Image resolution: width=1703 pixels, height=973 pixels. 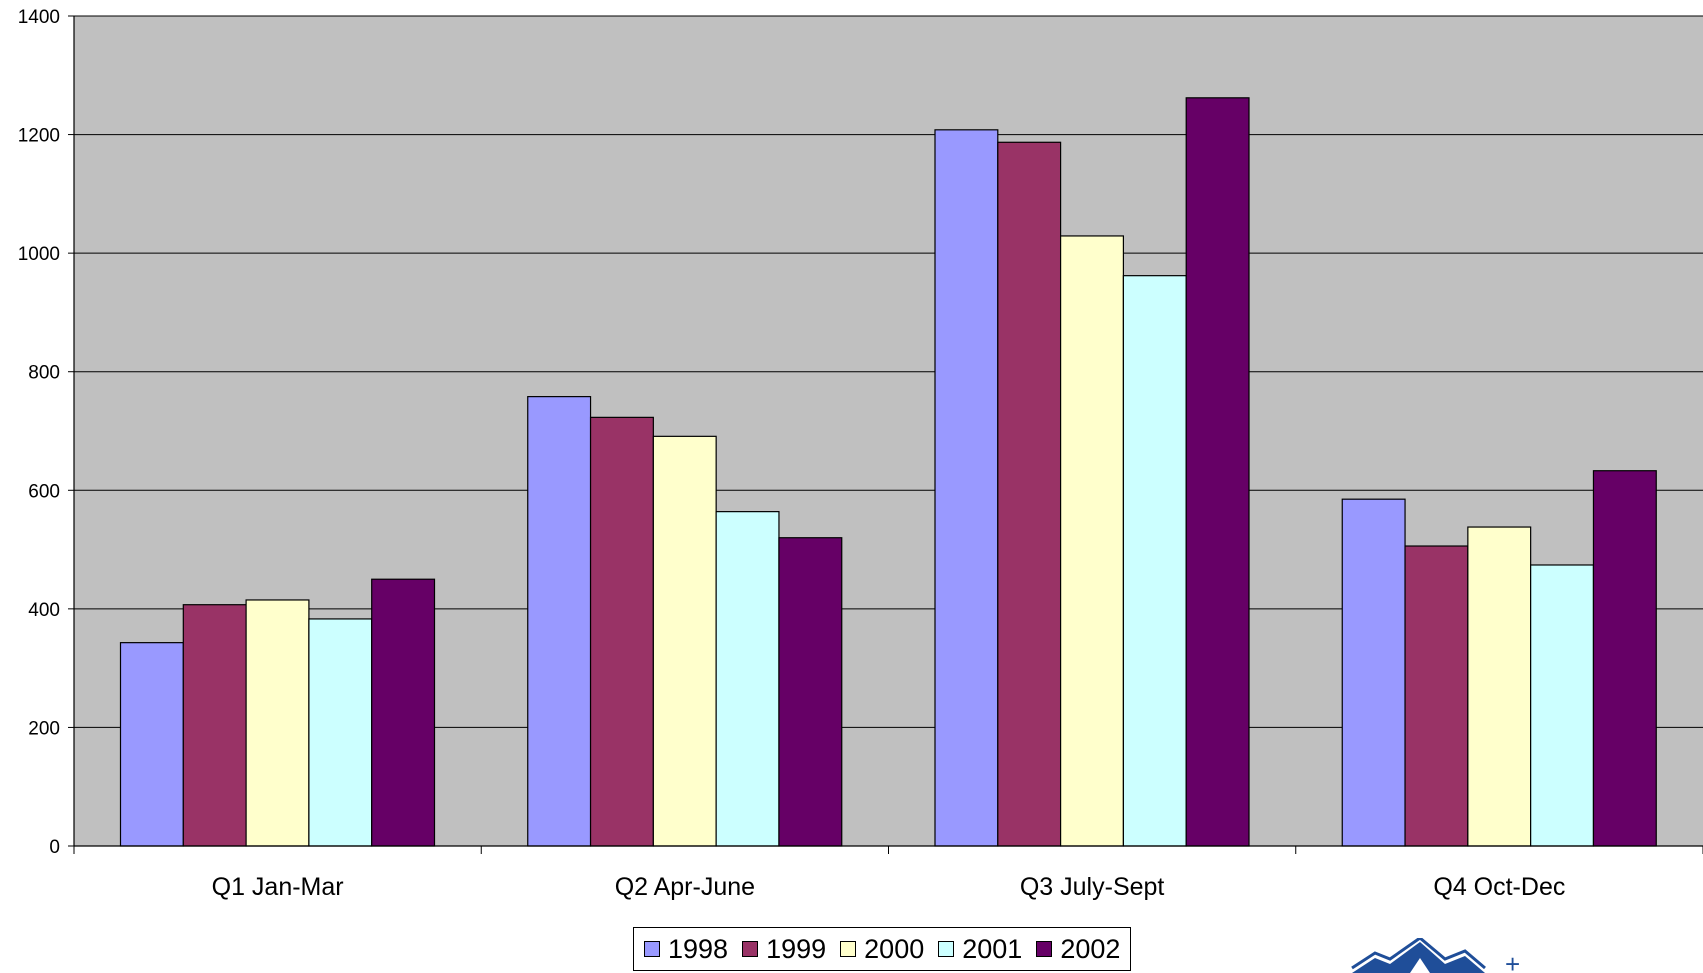 What do you see at coordinates (1092, 887) in the screenshot?
I see `category-label: Q3 July-Sept` at bounding box center [1092, 887].